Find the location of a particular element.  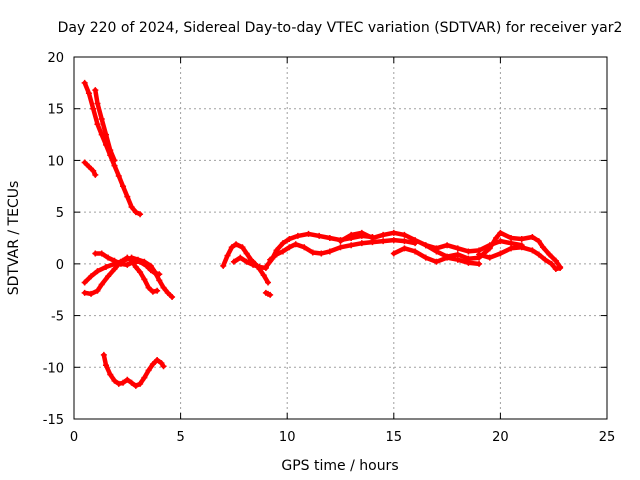

x-tick-label: 10 is located at coordinates (287, 437).